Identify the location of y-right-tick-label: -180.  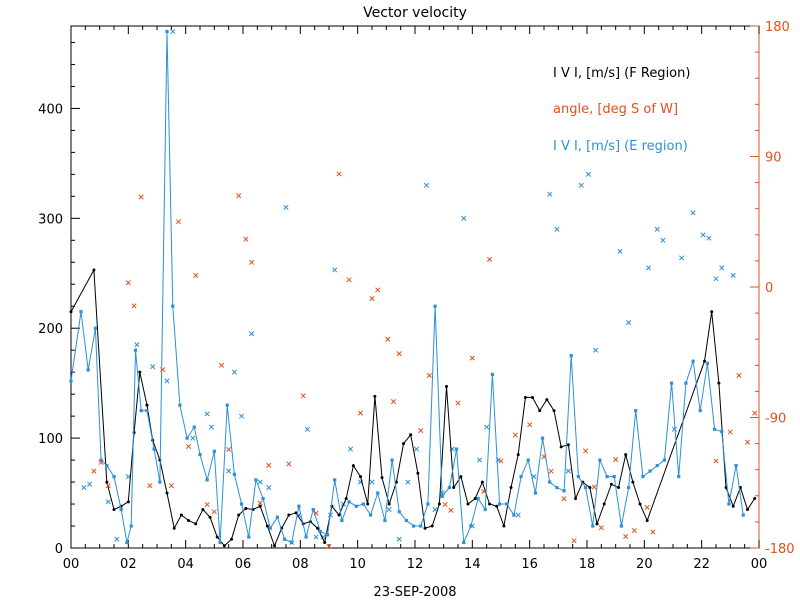
(780, 549).